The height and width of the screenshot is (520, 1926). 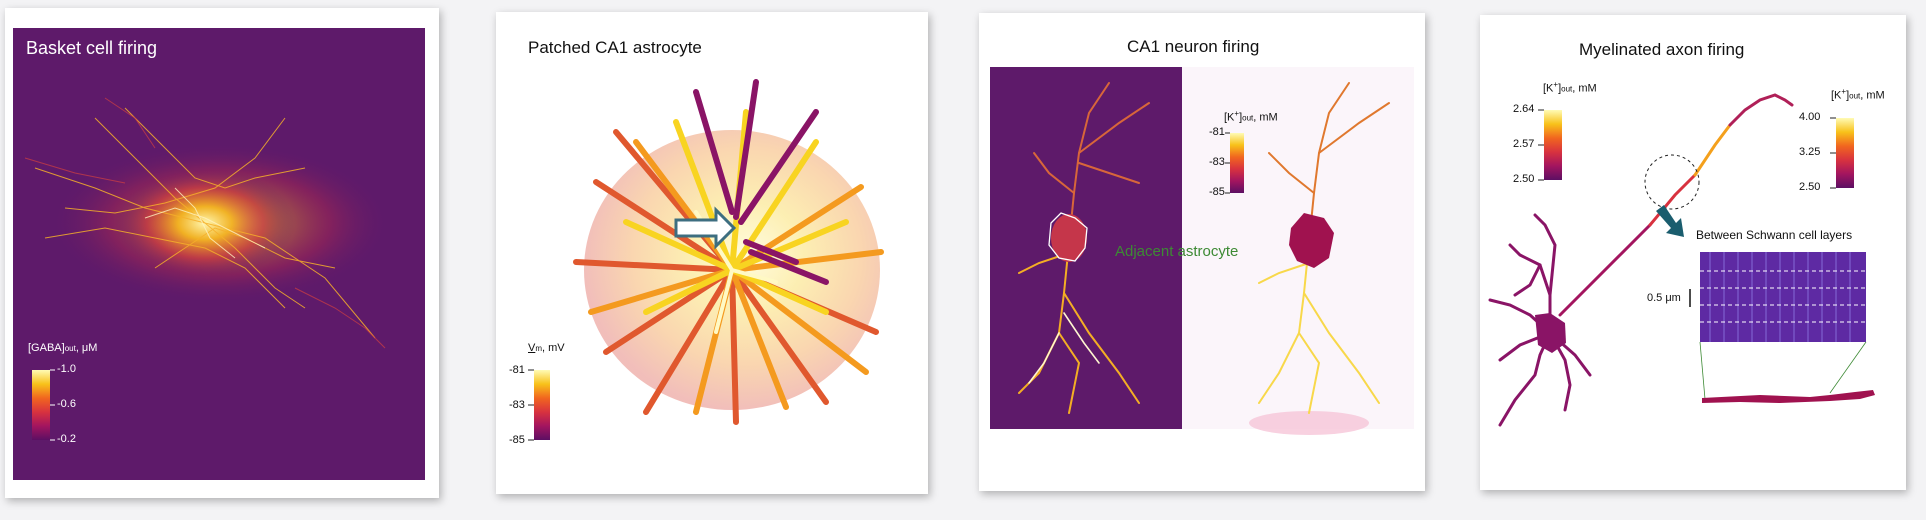 I want to click on colorbar-tick: 2.64, so click(x=1524, y=109).